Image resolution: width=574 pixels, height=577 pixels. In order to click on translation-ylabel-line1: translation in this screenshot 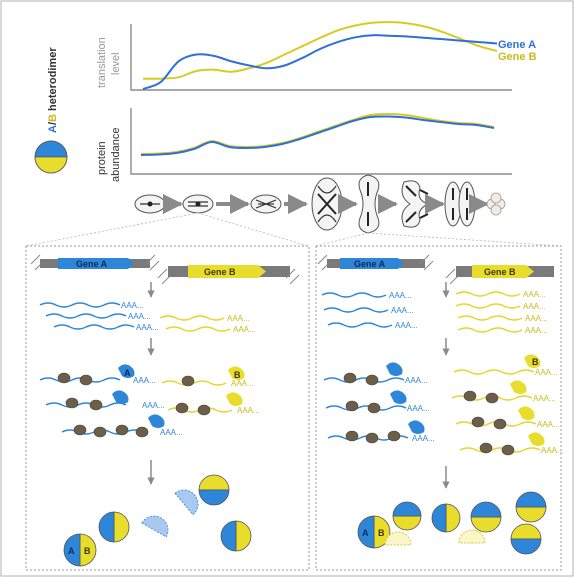, I will do `click(102, 62)`.